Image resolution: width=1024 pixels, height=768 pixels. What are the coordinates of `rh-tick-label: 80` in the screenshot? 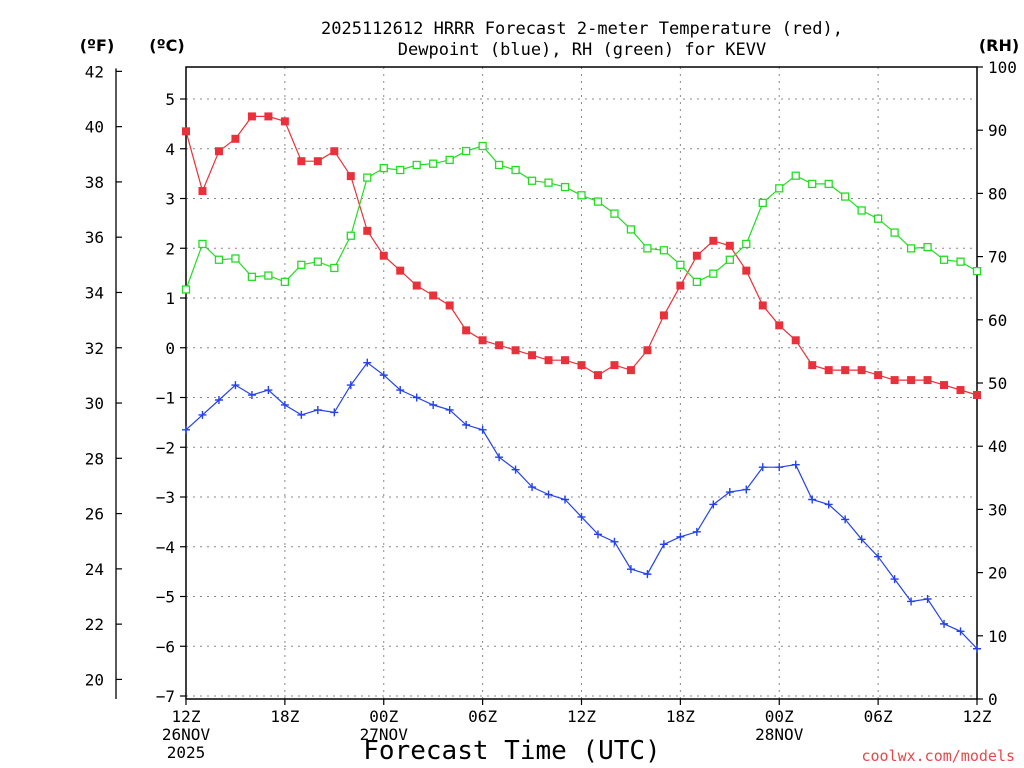 It's located at (997, 193).